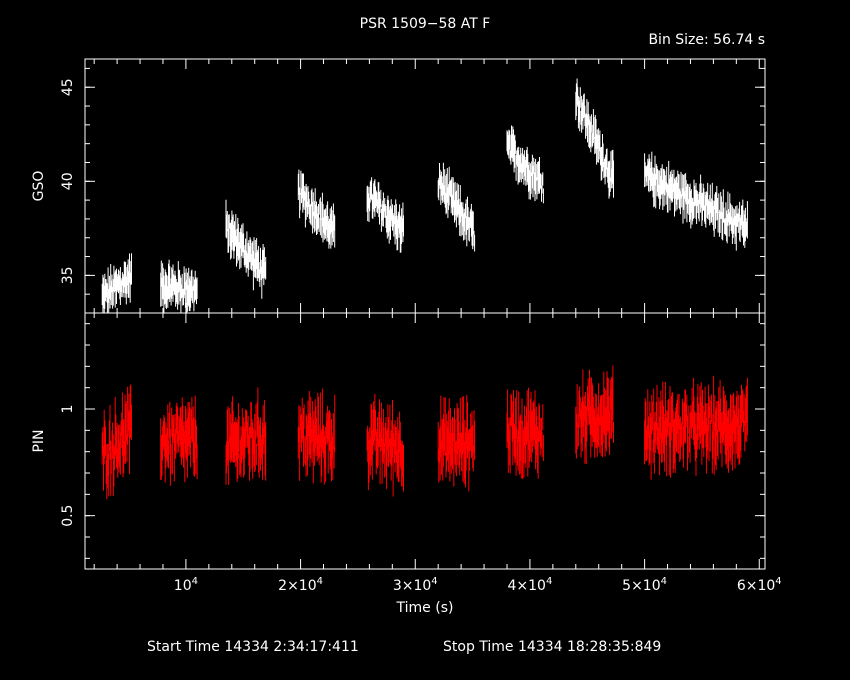  What do you see at coordinates (552, 647) in the screenshot?
I see `stop-time-label: Stop Time 14334 18:28:35:849` at bounding box center [552, 647].